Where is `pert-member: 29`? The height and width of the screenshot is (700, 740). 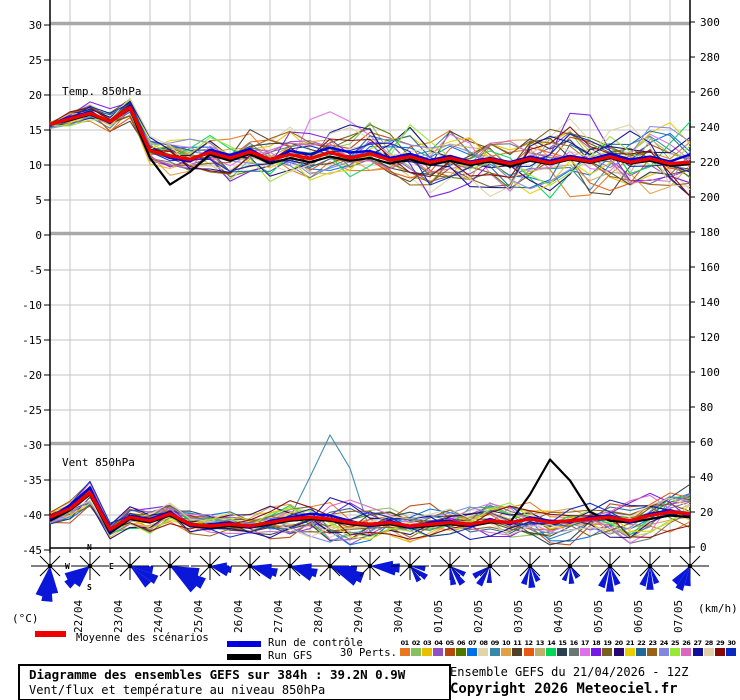 pert-member: 29 is located at coordinates (720, 647).